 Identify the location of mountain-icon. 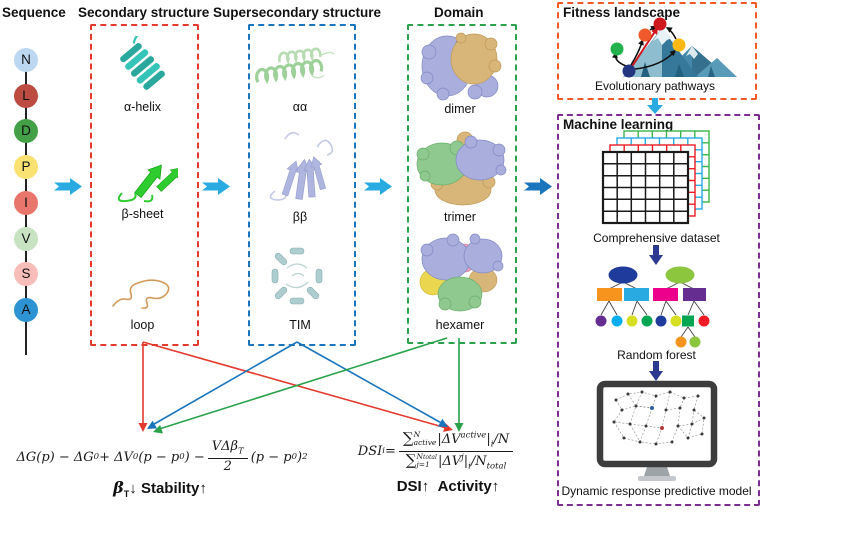
(673, 47).